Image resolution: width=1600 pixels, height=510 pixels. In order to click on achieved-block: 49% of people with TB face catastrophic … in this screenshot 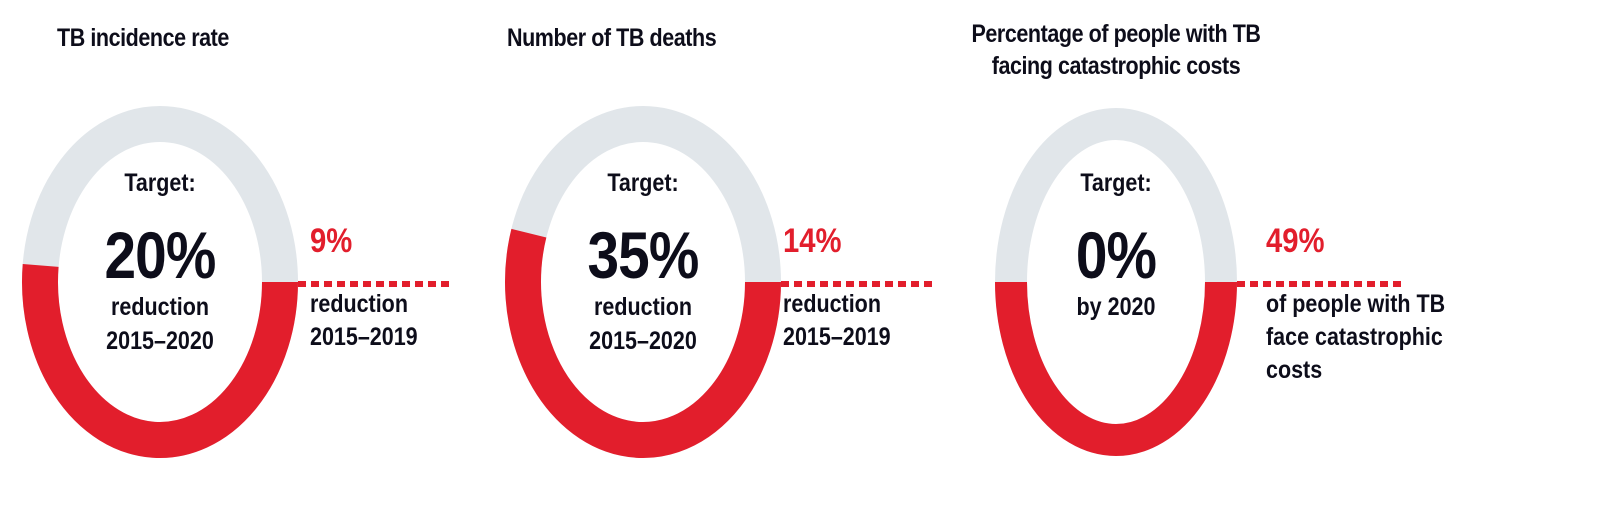, I will do `click(1355, 304)`.